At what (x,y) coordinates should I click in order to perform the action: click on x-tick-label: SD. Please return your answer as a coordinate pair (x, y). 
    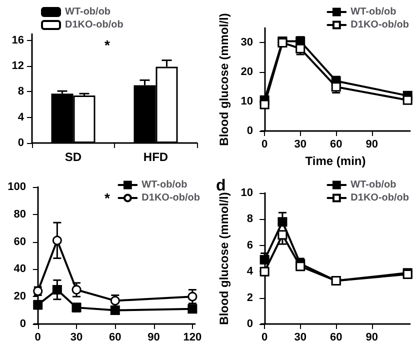
    Looking at the image, I should click on (73, 157).